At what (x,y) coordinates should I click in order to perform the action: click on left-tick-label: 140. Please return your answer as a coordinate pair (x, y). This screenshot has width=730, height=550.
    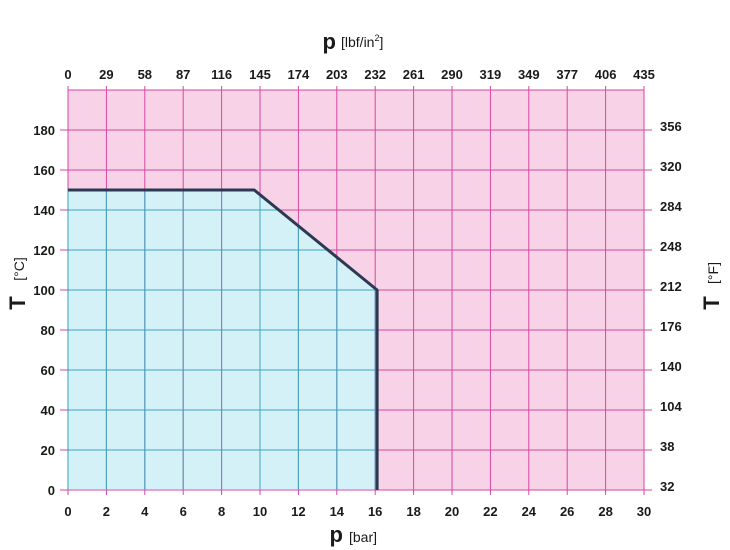
    Looking at the image, I should click on (44, 210).